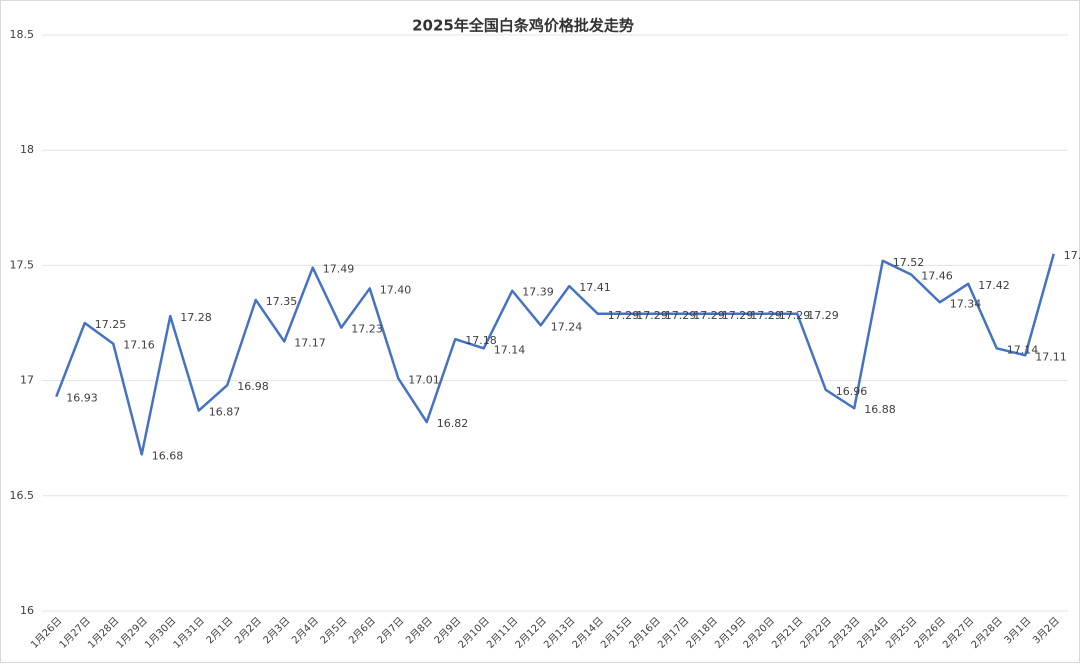 Image resolution: width=1080 pixels, height=667 pixels. I want to click on data-label: 17.23, so click(367, 329).